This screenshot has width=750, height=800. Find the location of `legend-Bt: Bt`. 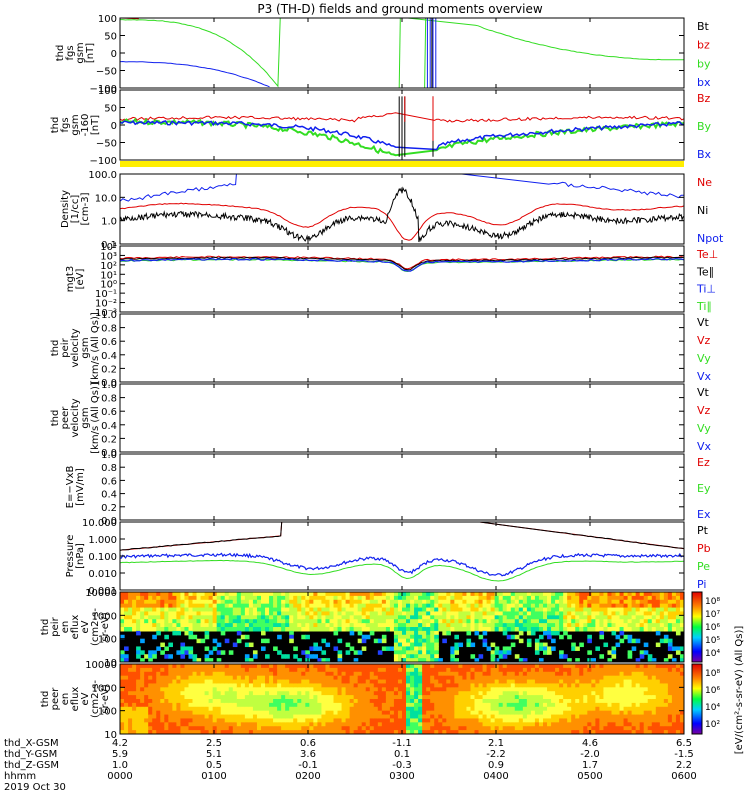

legend-Bt: Bt is located at coordinates (703, 26).